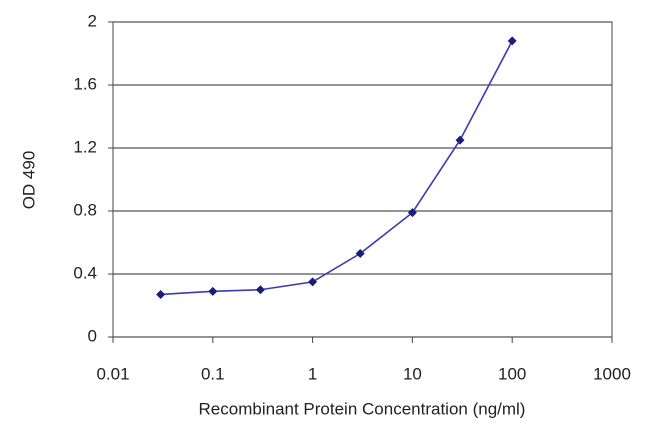 This screenshot has width=650, height=436. Describe the element at coordinates (412, 373) in the screenshot. I see `x-tick-label: 10` at that location.